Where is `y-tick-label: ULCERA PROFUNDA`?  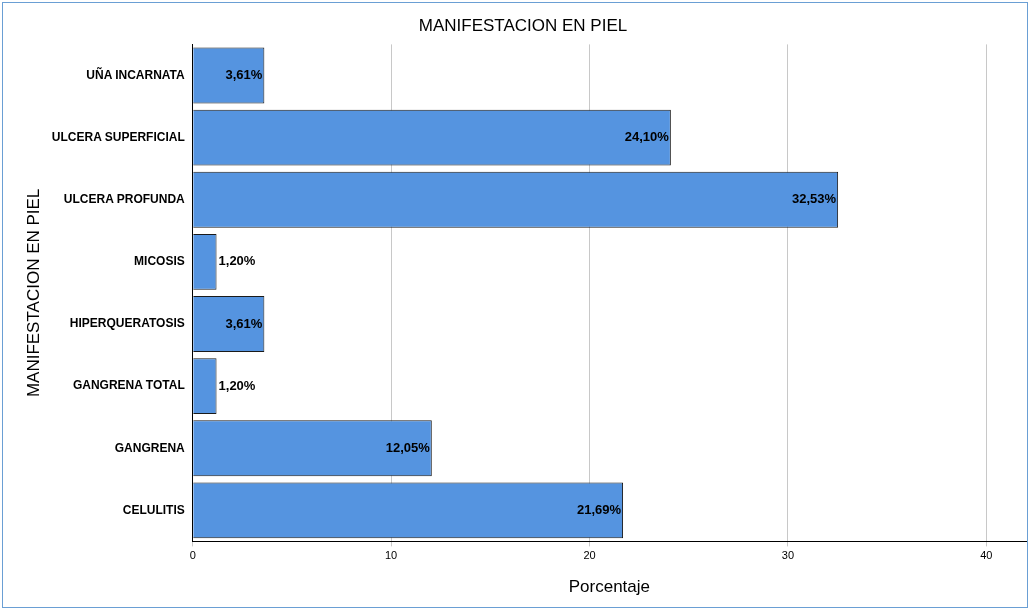 y-tick-label: ULCERA PROFUNDA is located at coordinates (124, 199).